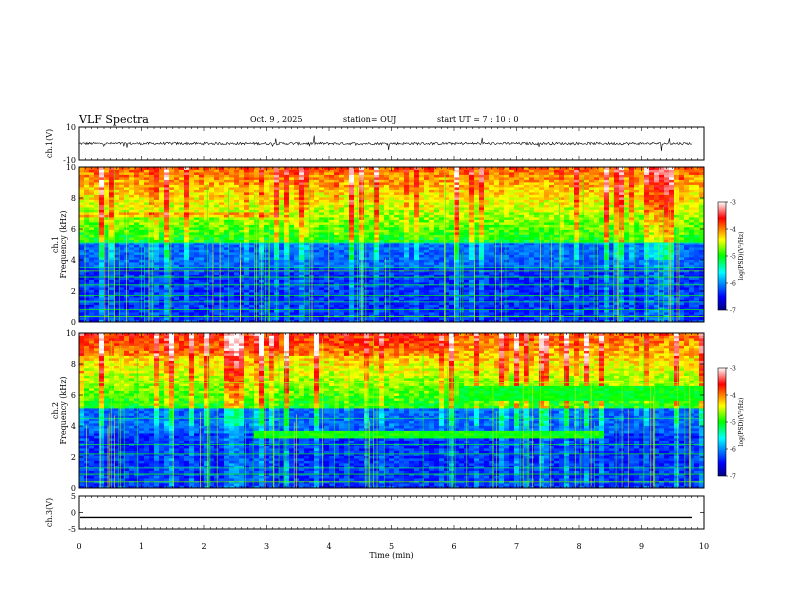 This screenshot has width=792, height=612. What do you see at coordinates (73, 260) in the screenshot?
I see `ch1-spectrogram-ytick-4: 4` at bounding box center [73, 260].